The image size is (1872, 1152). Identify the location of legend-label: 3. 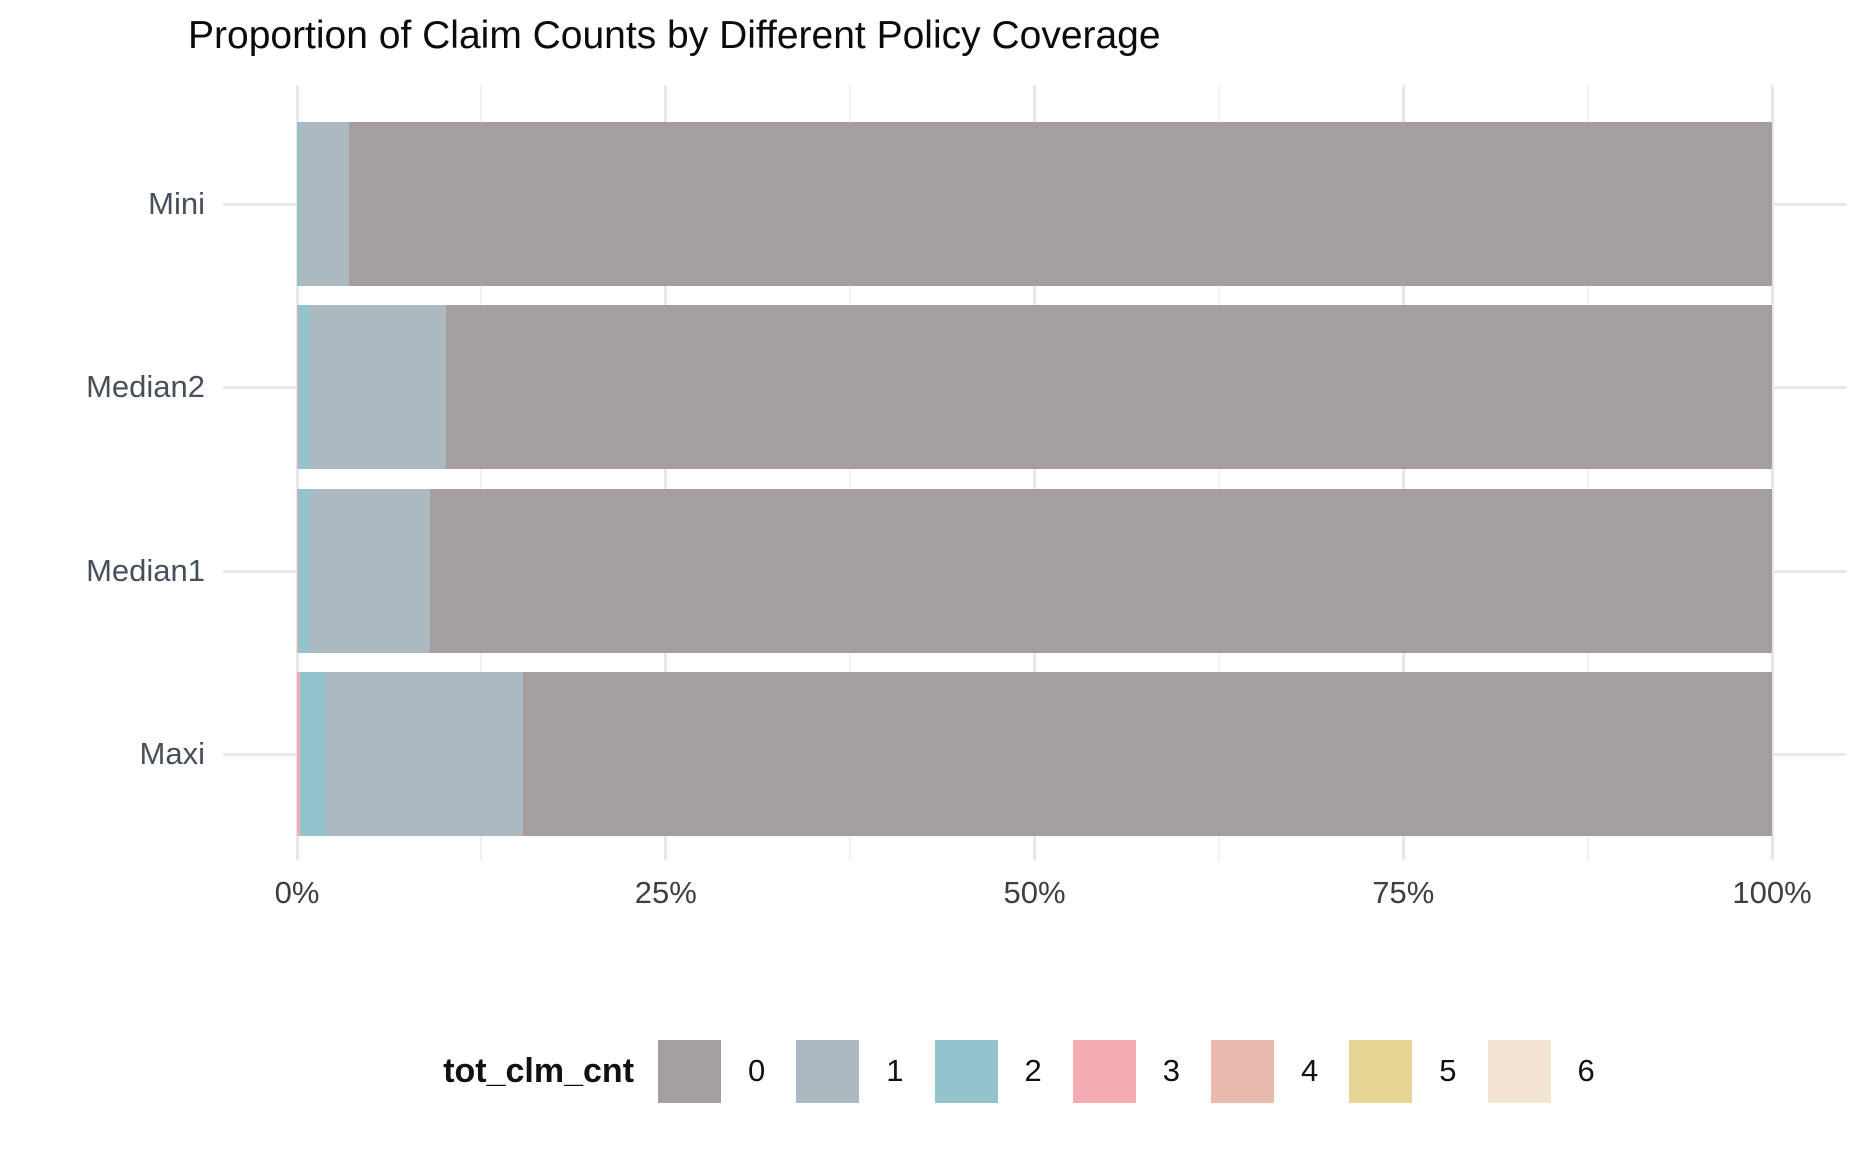
(1171, 1070).